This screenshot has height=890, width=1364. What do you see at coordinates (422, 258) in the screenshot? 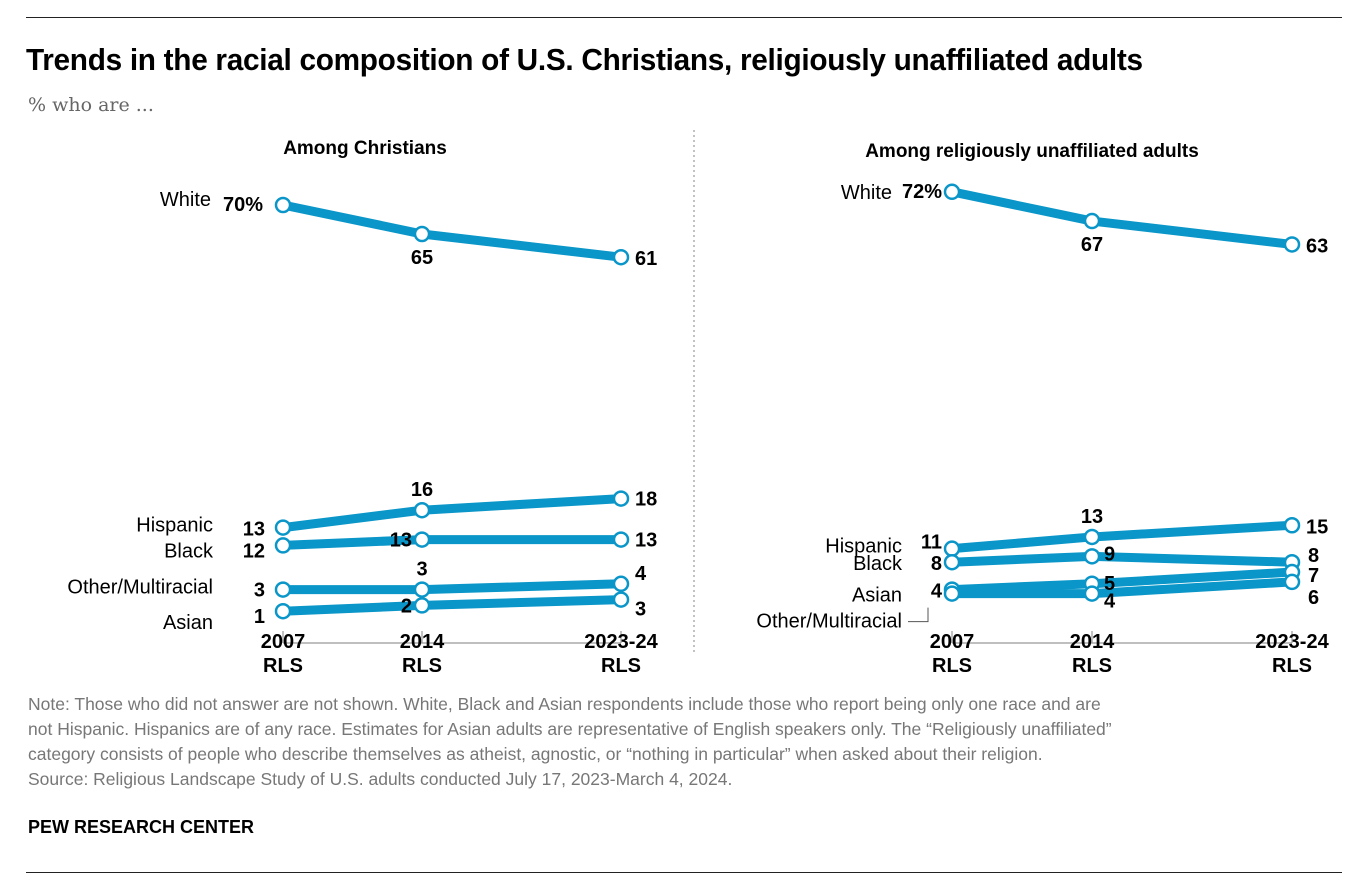
I see `data-label-white: 65` at bounding box center [422, 258].